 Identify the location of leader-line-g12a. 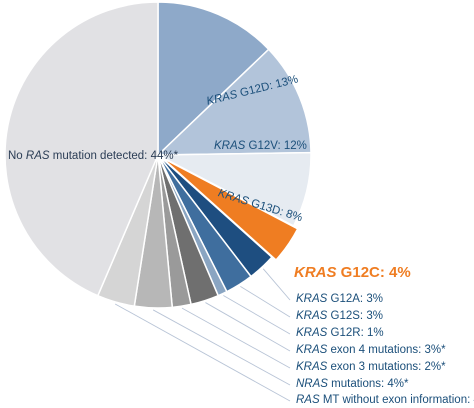
(276, 284).